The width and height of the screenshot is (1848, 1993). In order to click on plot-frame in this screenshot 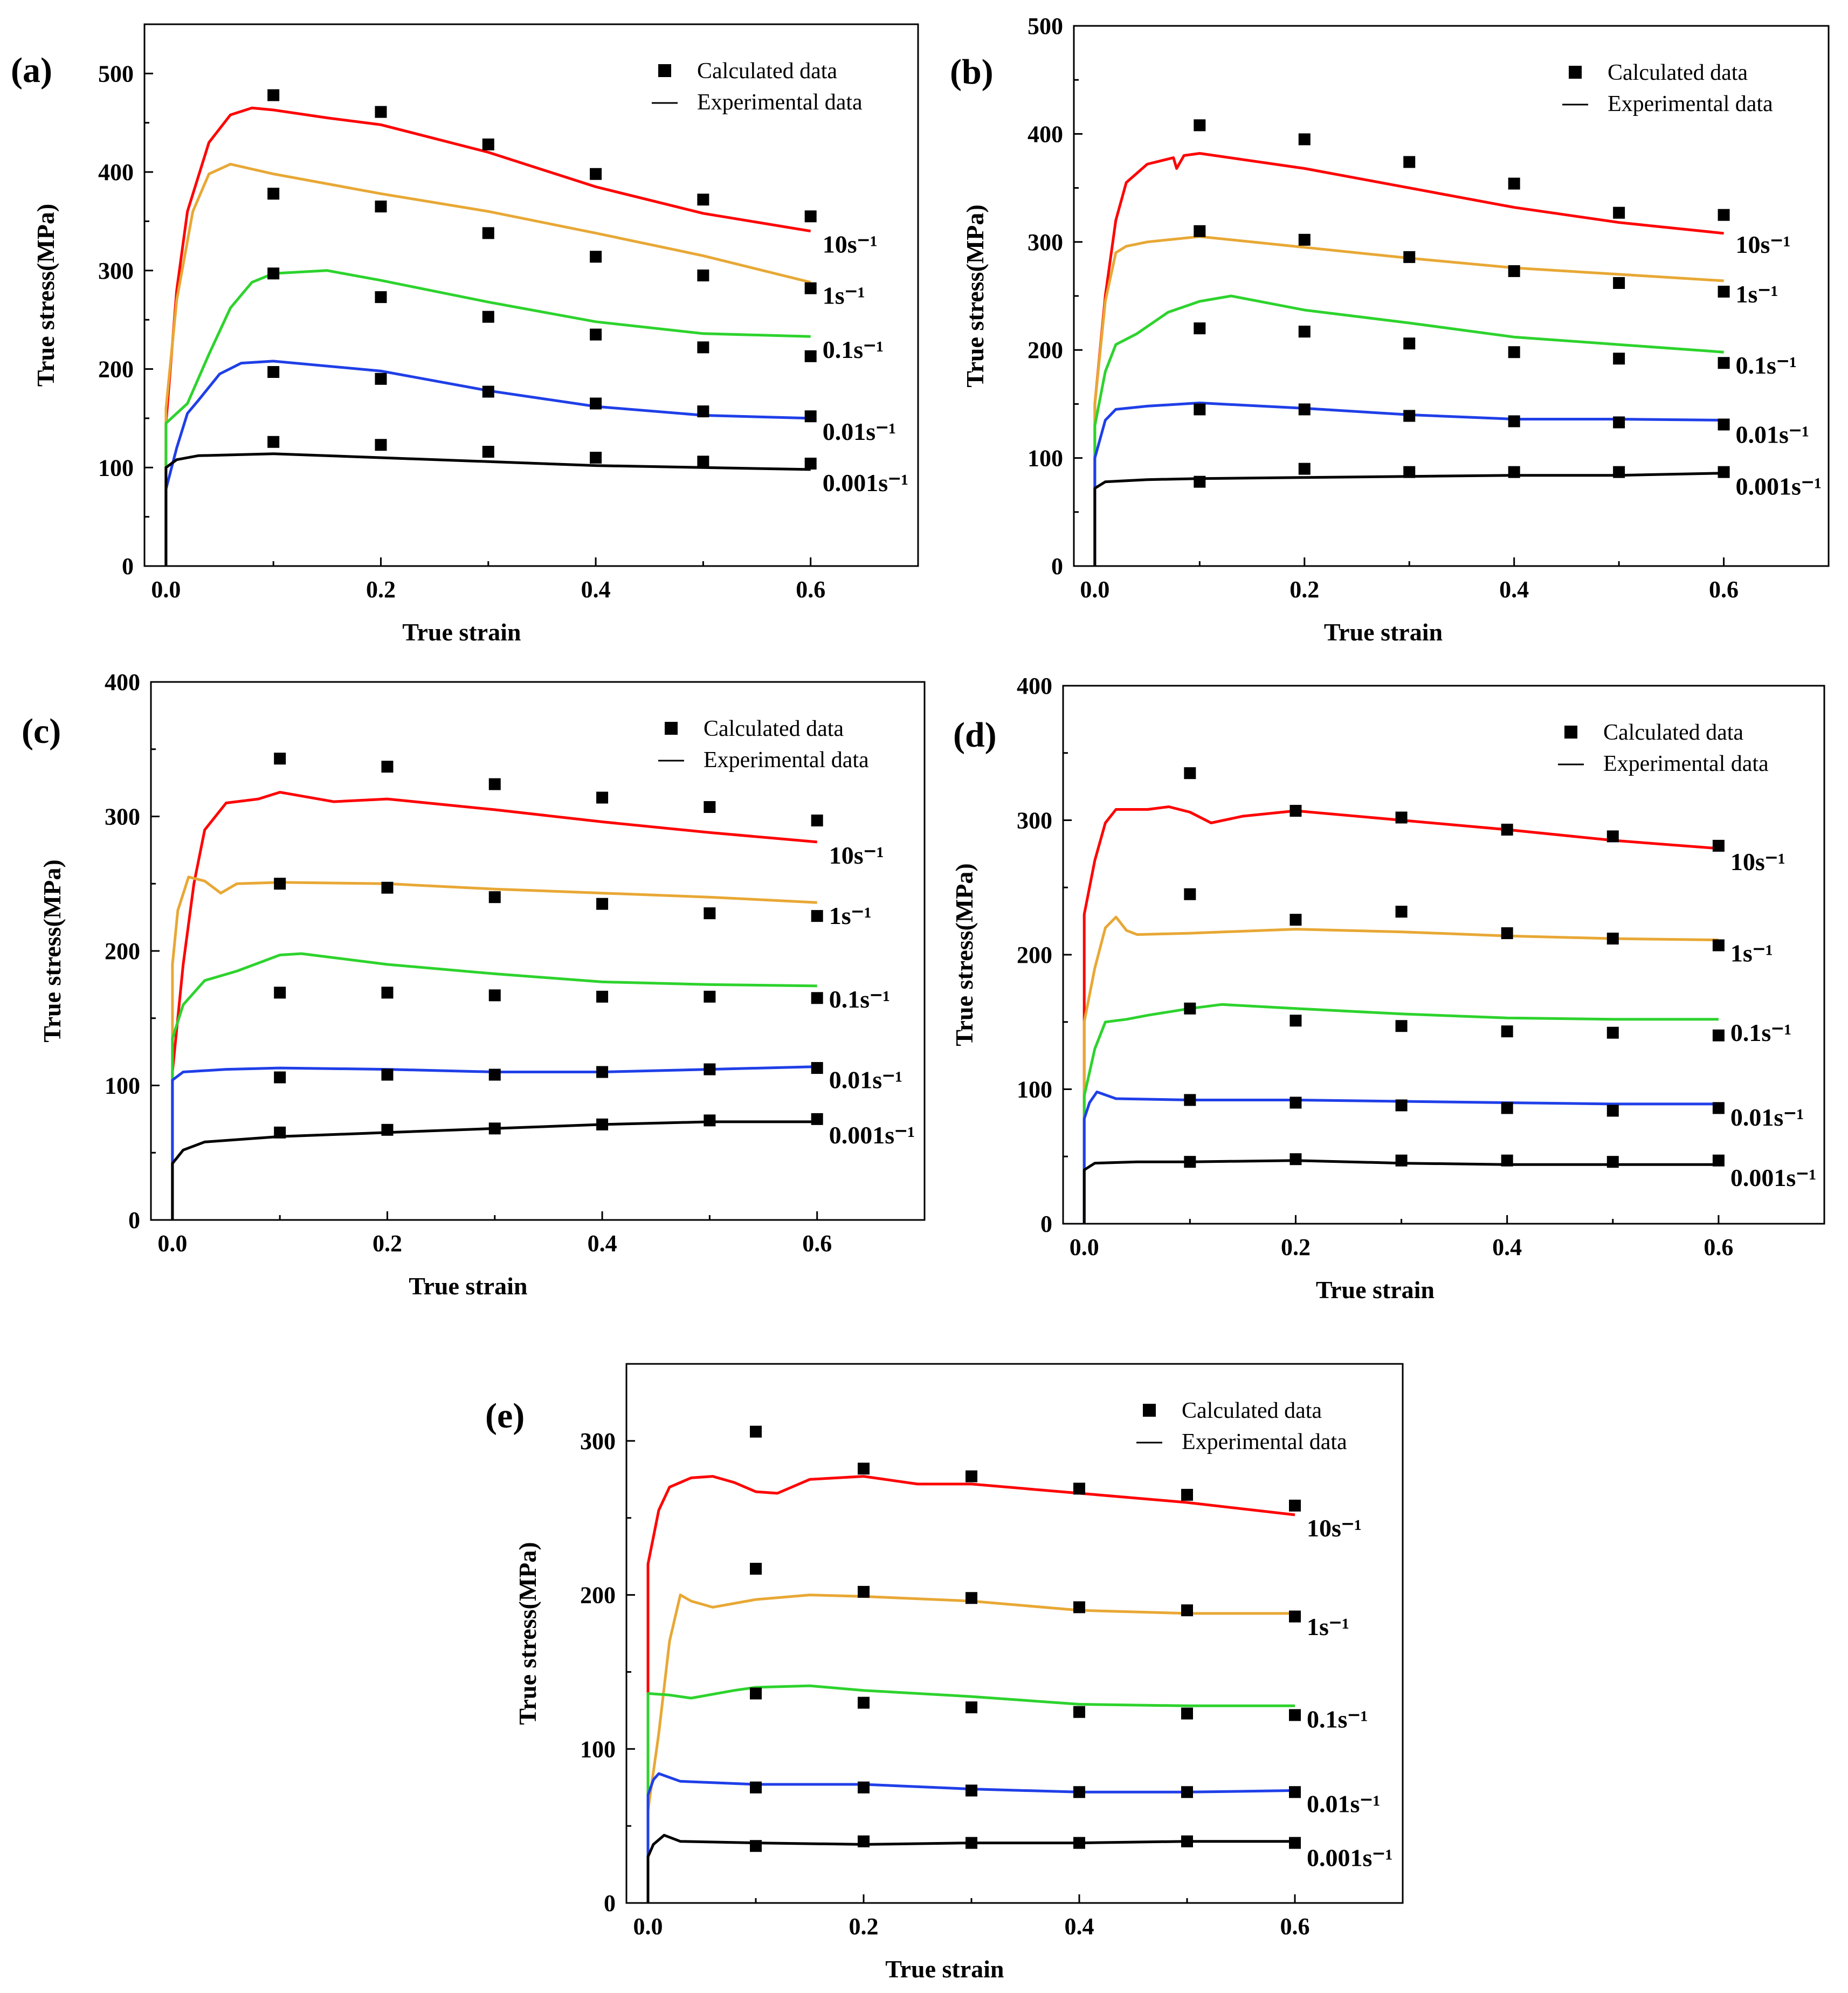, I will do `click(1014, 1633)`.